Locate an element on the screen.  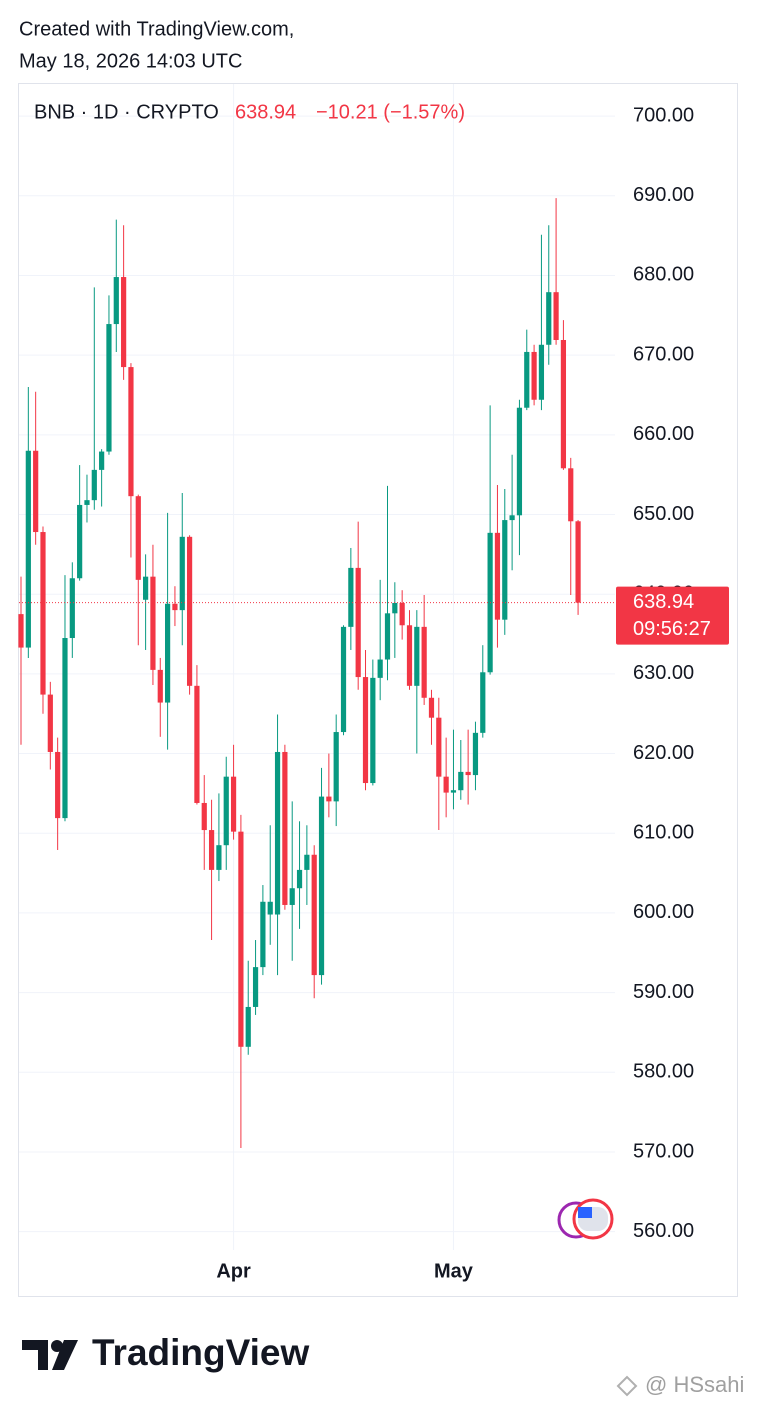
y-tick-label: 590.00 is located at coordinates (663, 992).